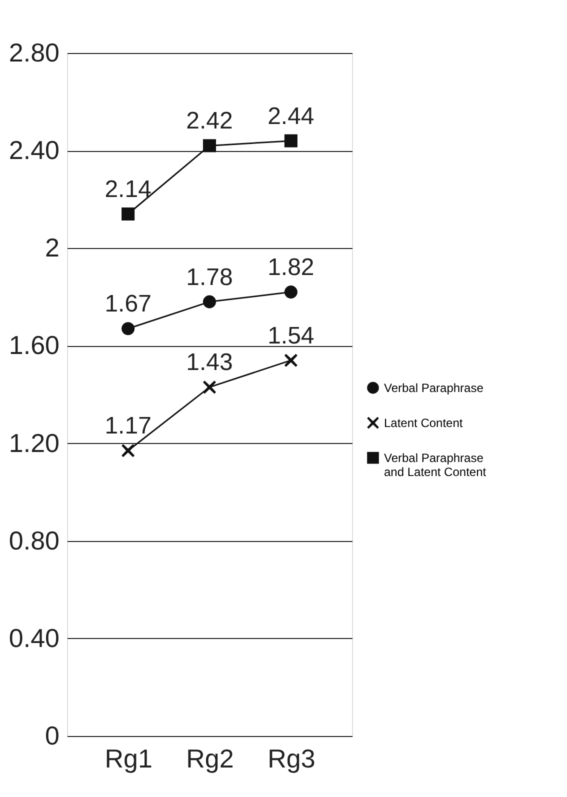 The width and height of the screenshot is (567, 797). I want to click on data-label: 1.54, so click(291, 336).